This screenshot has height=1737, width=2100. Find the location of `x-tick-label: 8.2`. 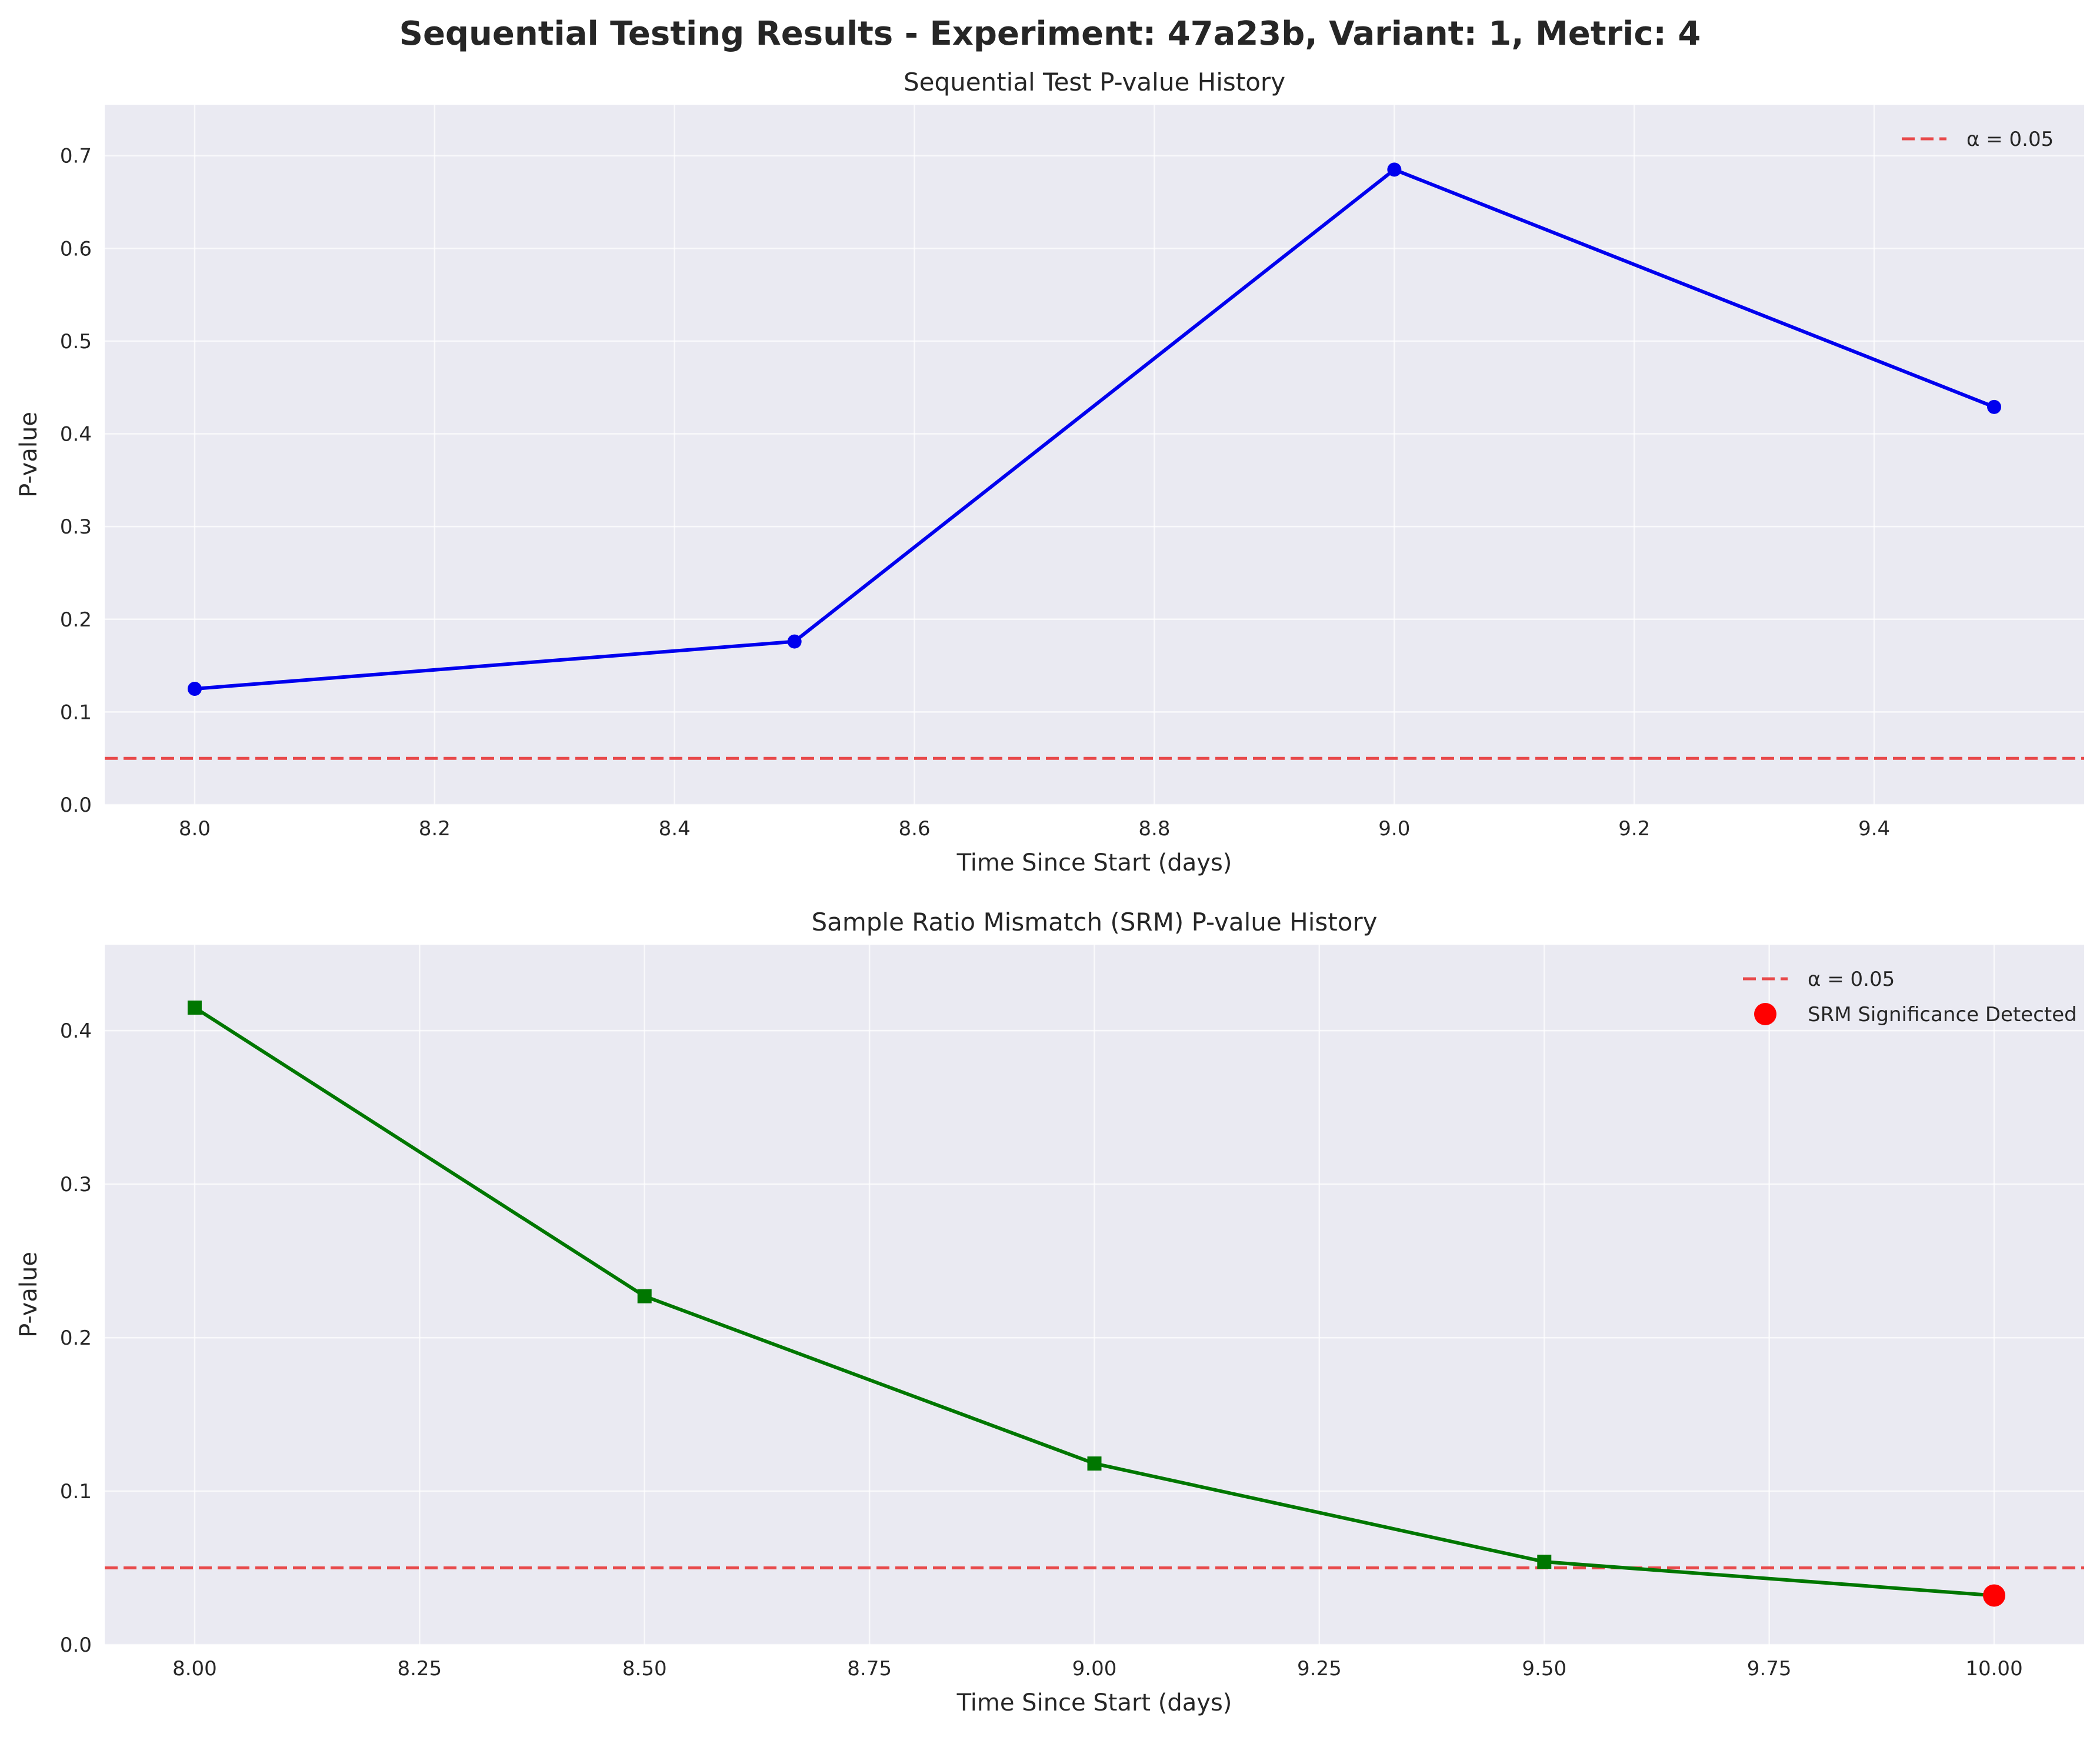

x-tick-label: 8.2 is located at coordinates (435, 829).